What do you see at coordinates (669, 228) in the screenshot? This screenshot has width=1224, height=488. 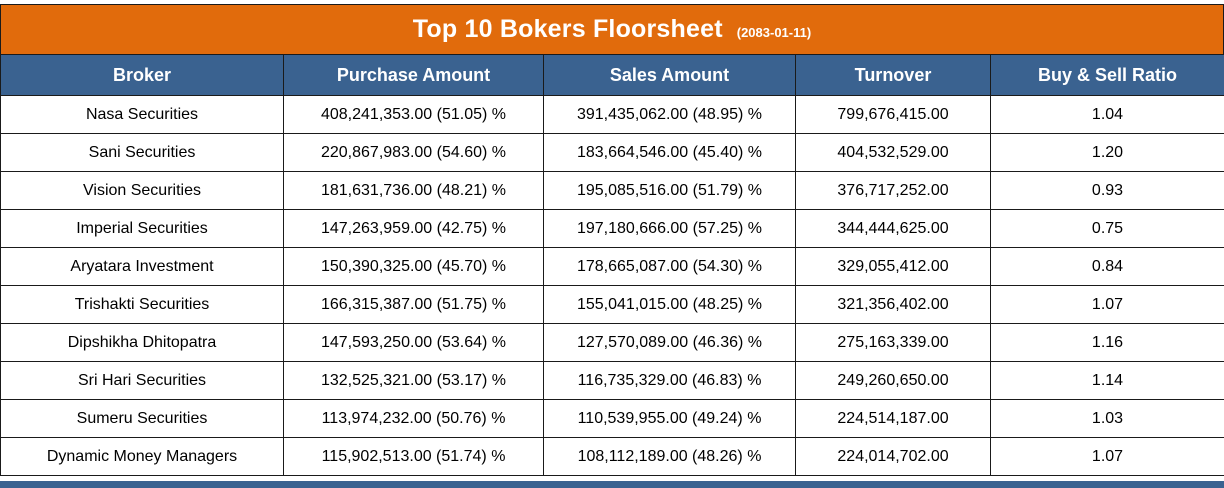 I see `sales-amount-cell: 197,180,666.00 (57.25) %` at bounding box center [669, 228].